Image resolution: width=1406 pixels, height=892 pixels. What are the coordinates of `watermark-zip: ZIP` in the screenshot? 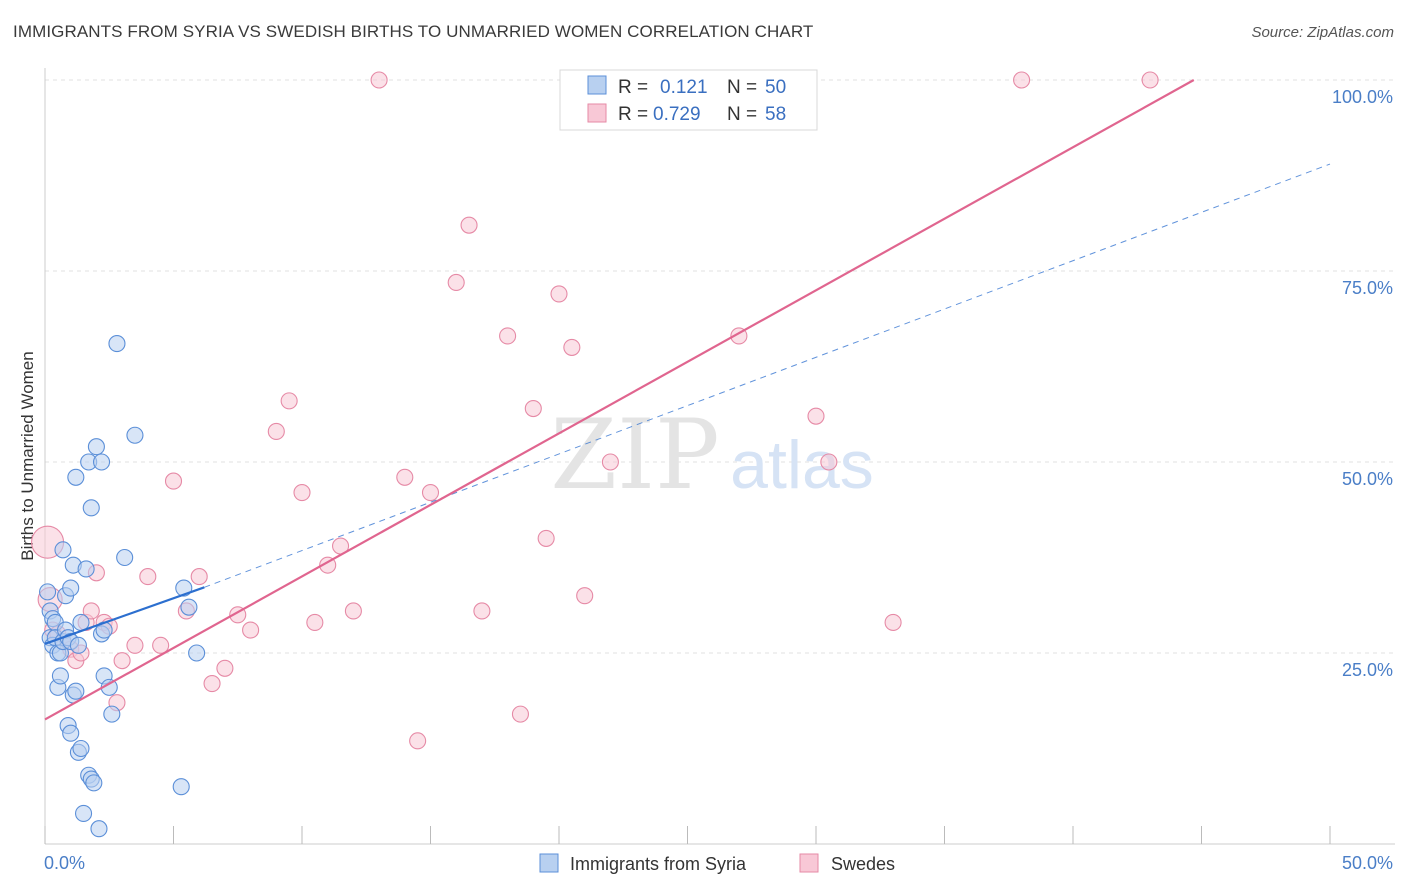 It's located at (634, 455).